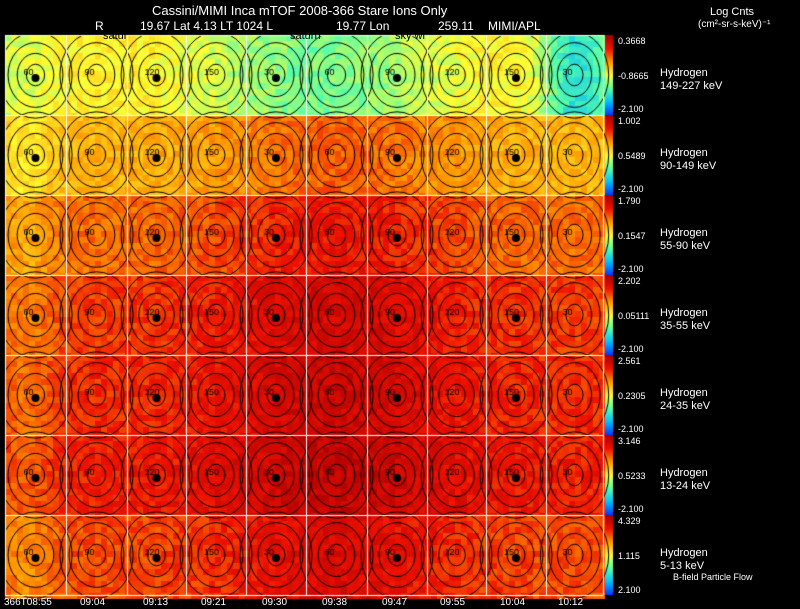  What do you see at coordinates (632, 476) in the screenshot?
I see `cb-mid-6: 0.5233` at bounding box center [632, 476].